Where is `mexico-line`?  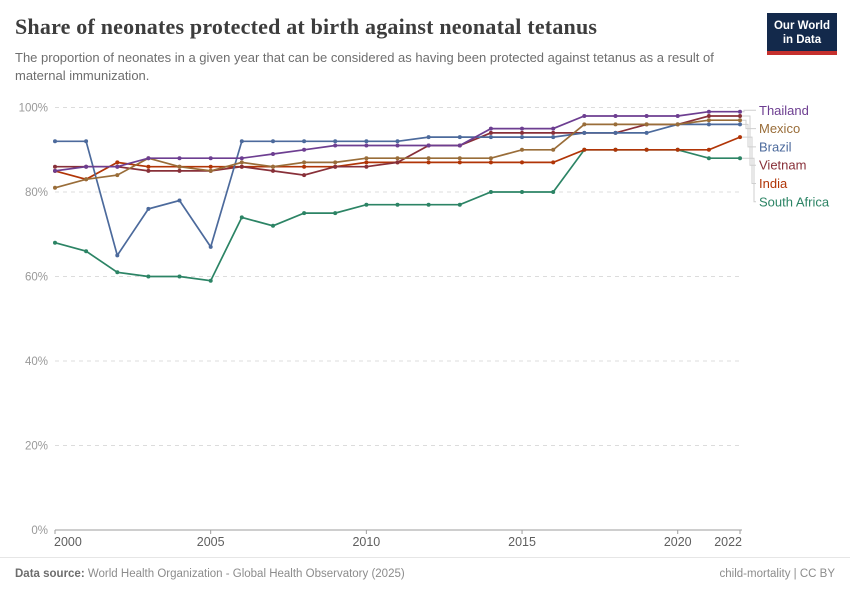 mexico-line is located at coordinates (397, 154).